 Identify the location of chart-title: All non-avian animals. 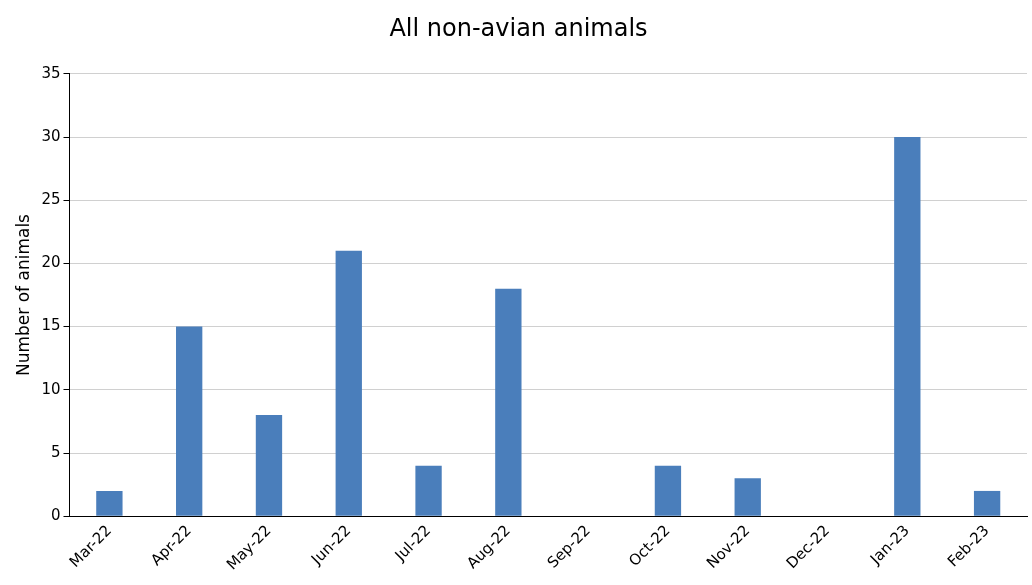
(518, 27).